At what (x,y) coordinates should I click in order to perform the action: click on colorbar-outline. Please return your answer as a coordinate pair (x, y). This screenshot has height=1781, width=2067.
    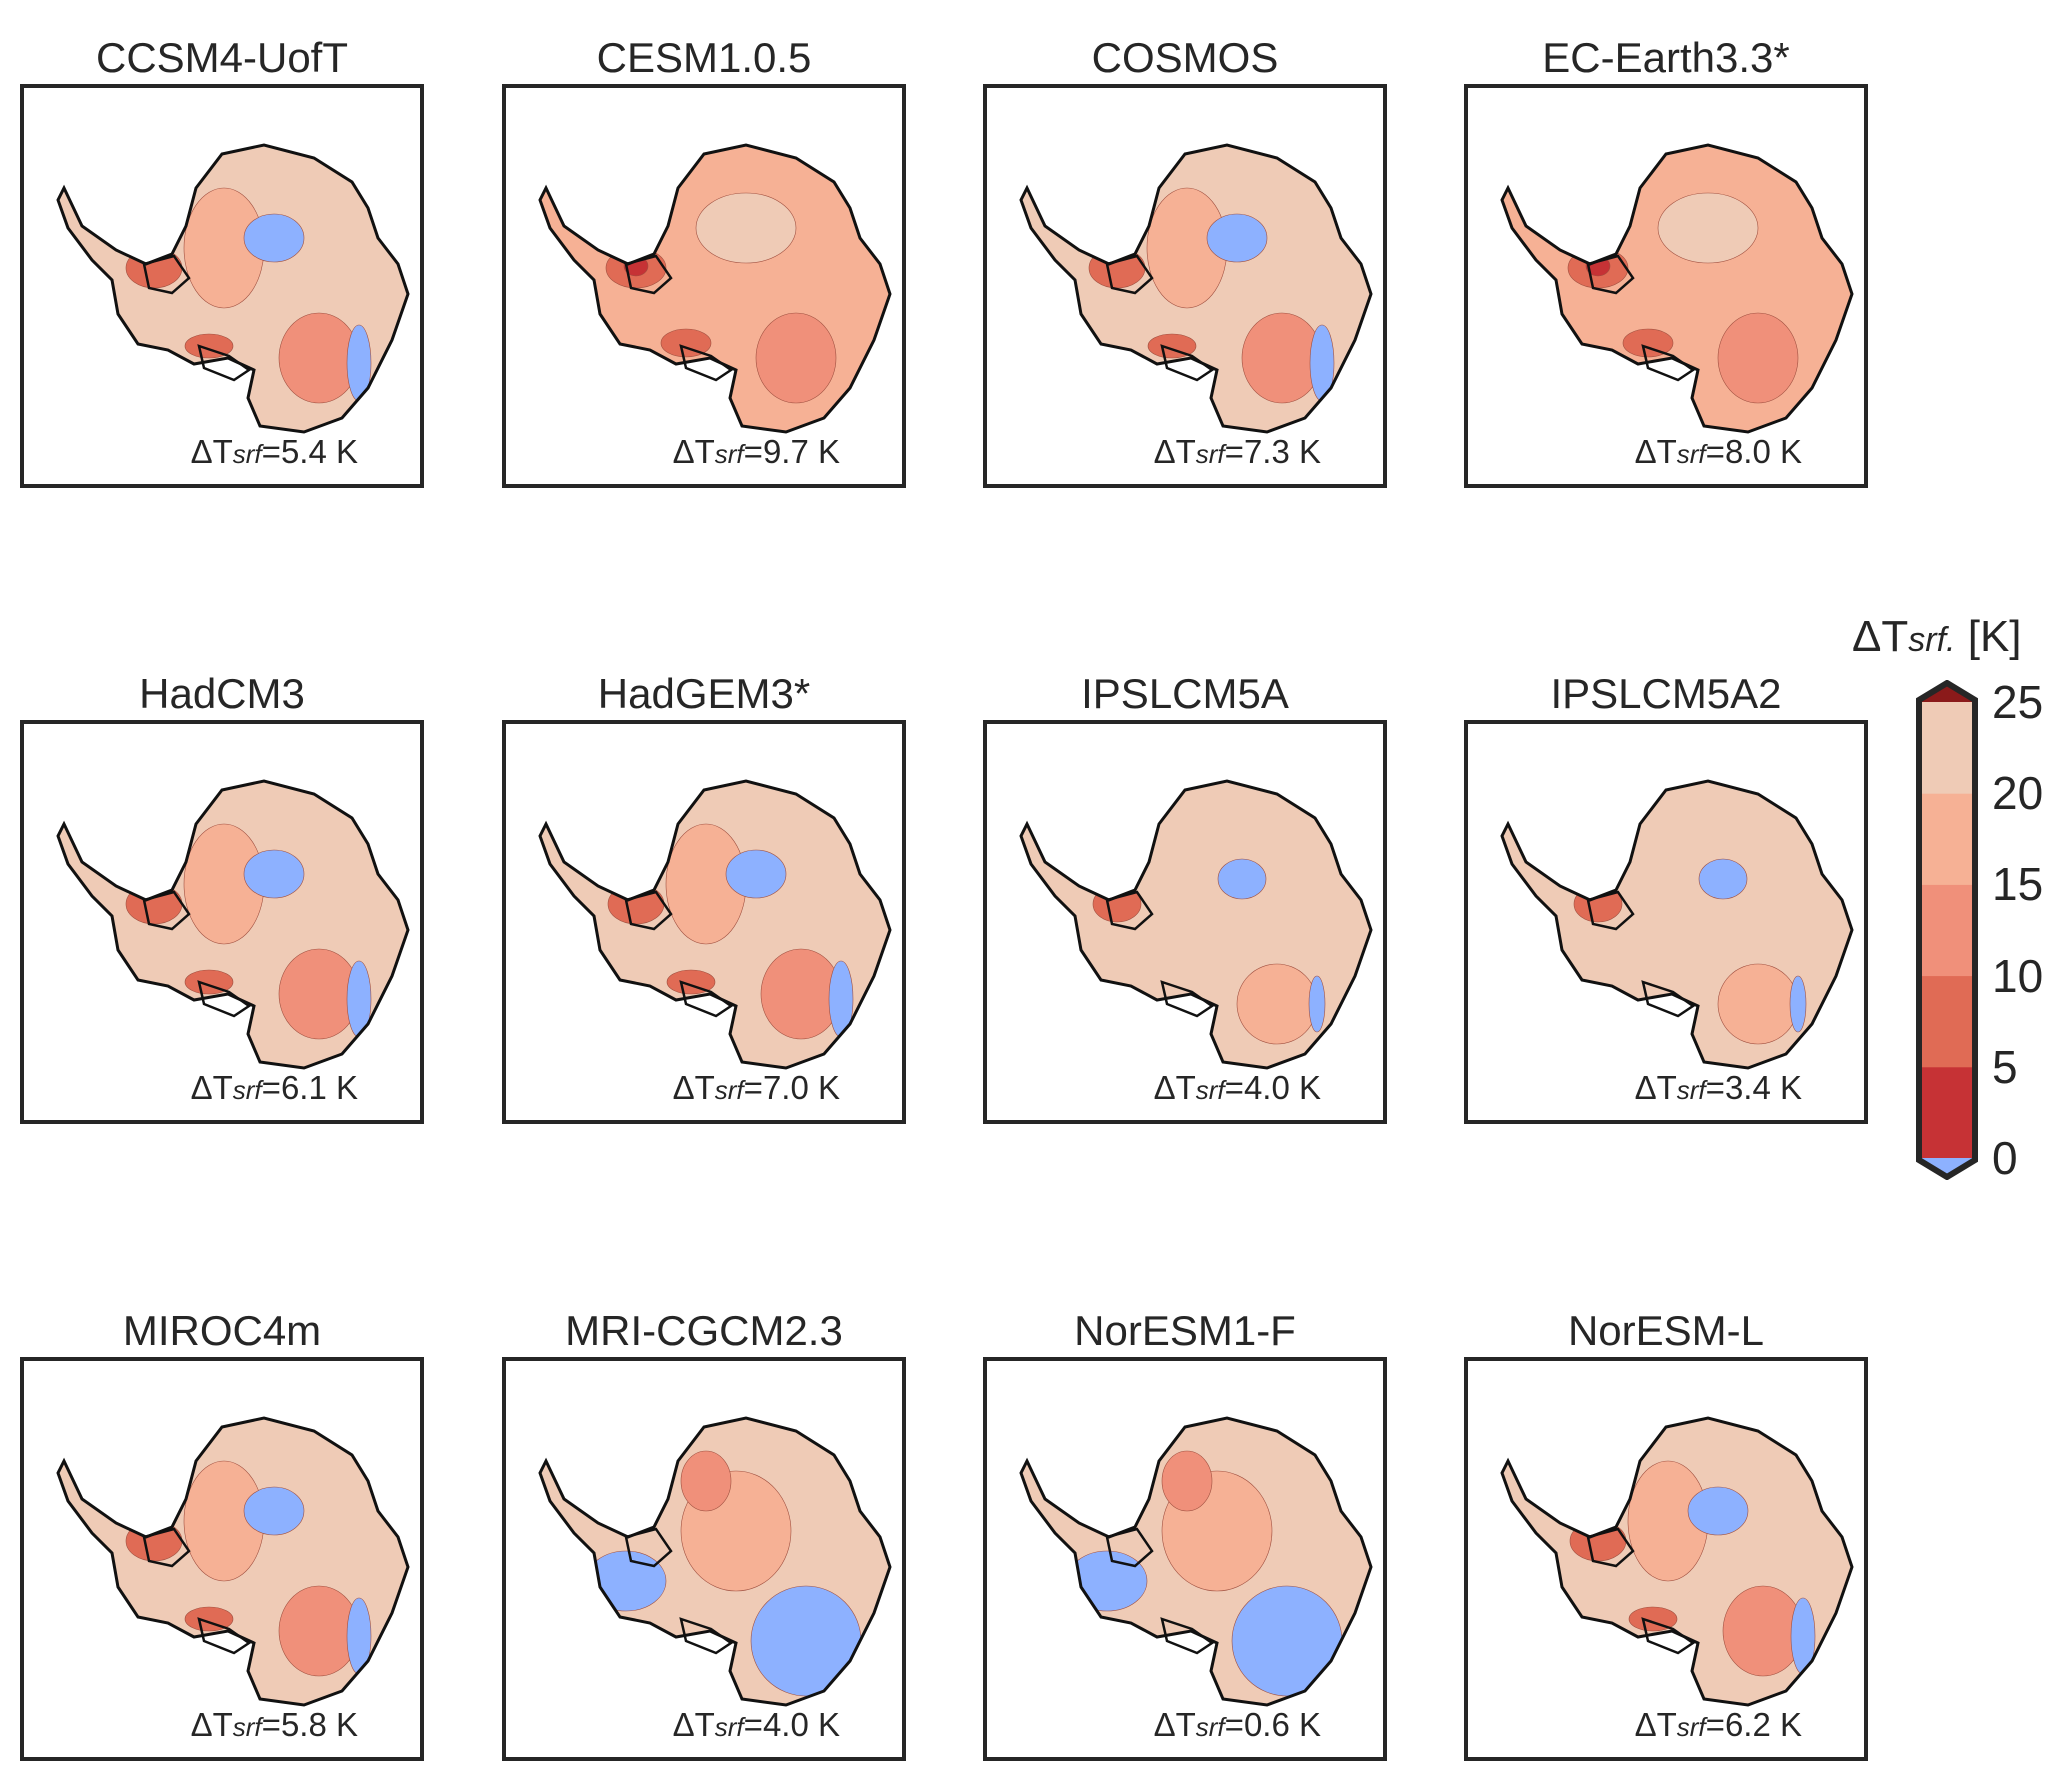
    Looking at the image, I should click on (1947, 930).